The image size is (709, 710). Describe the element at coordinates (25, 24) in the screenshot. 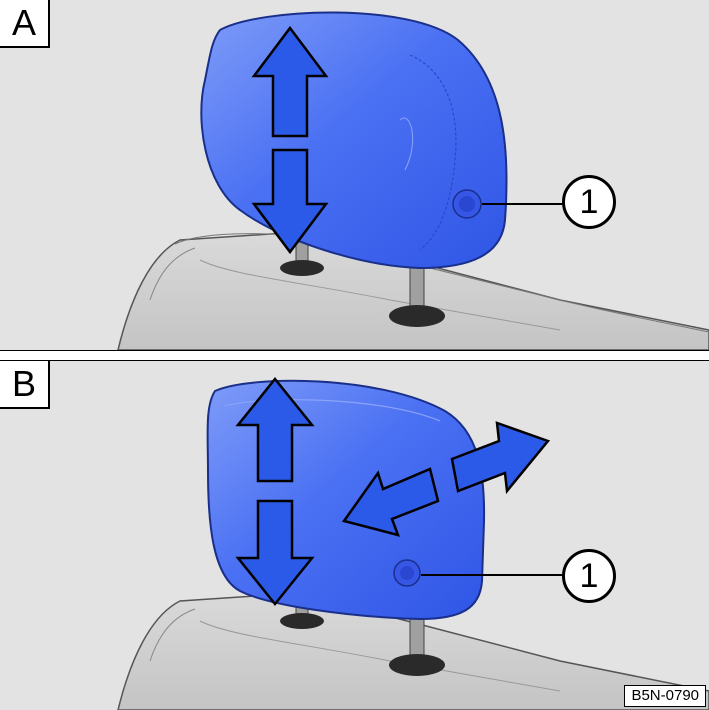

I see `panel-label-a: A` at that location.